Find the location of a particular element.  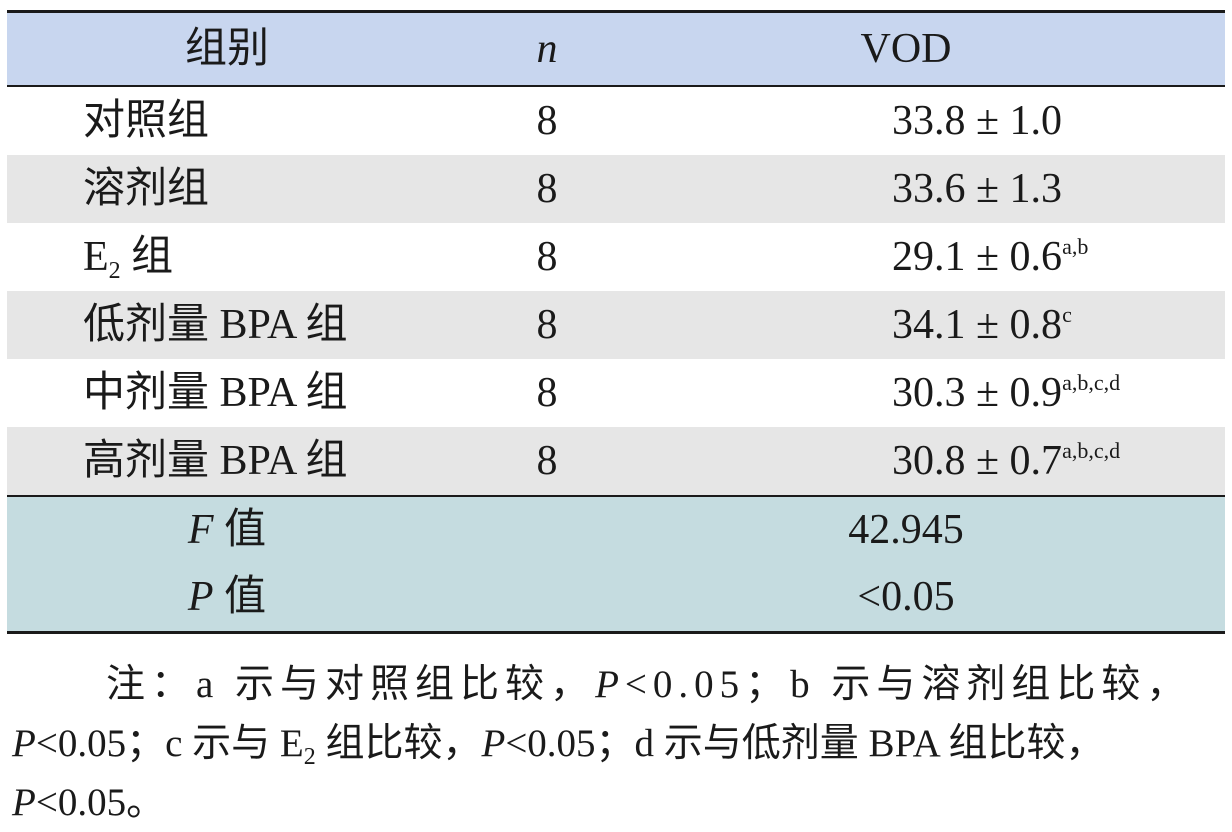

stat-value: <0.05 is located at coordinates (906, 597).